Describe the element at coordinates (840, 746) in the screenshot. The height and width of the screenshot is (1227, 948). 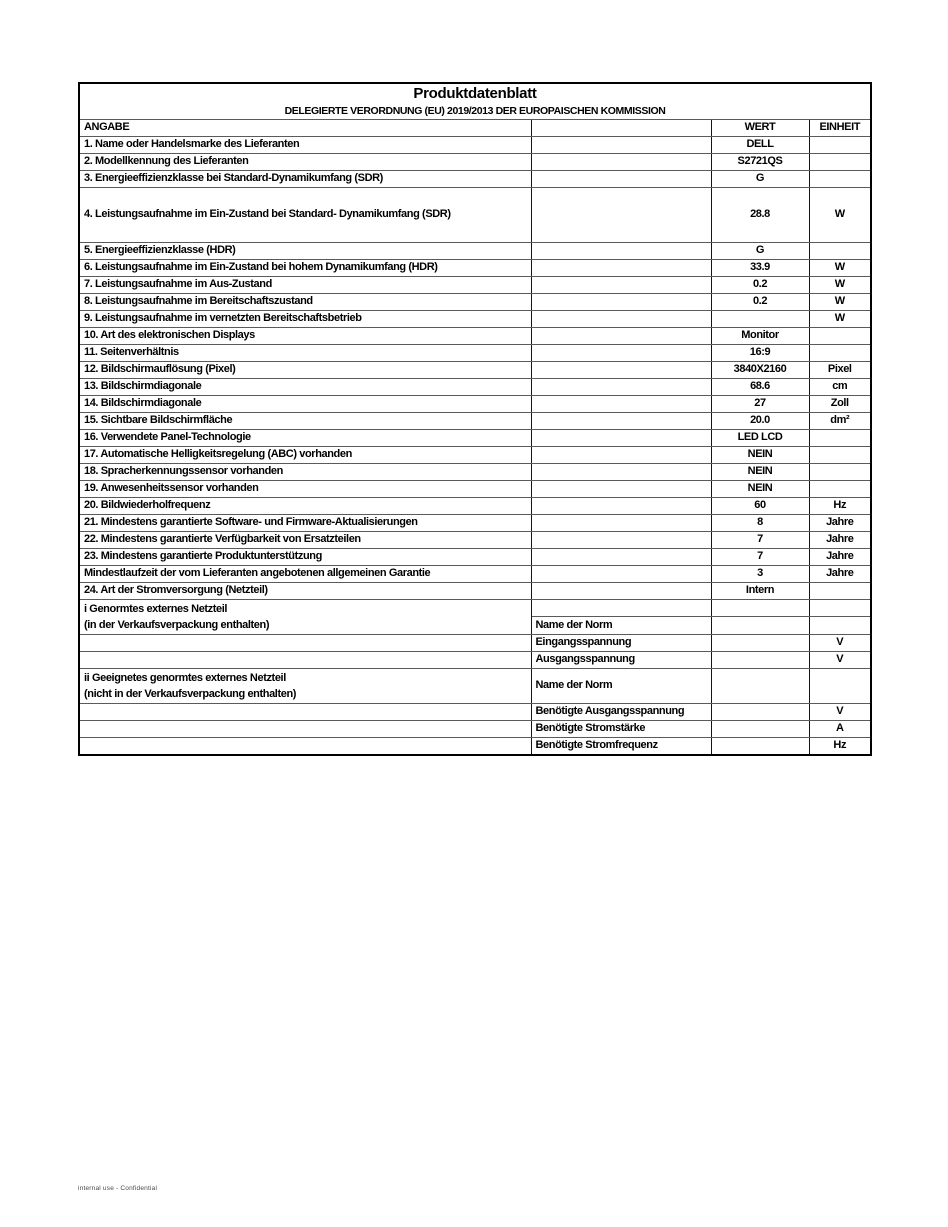
I see `einheit-cell: Hz` at that location.